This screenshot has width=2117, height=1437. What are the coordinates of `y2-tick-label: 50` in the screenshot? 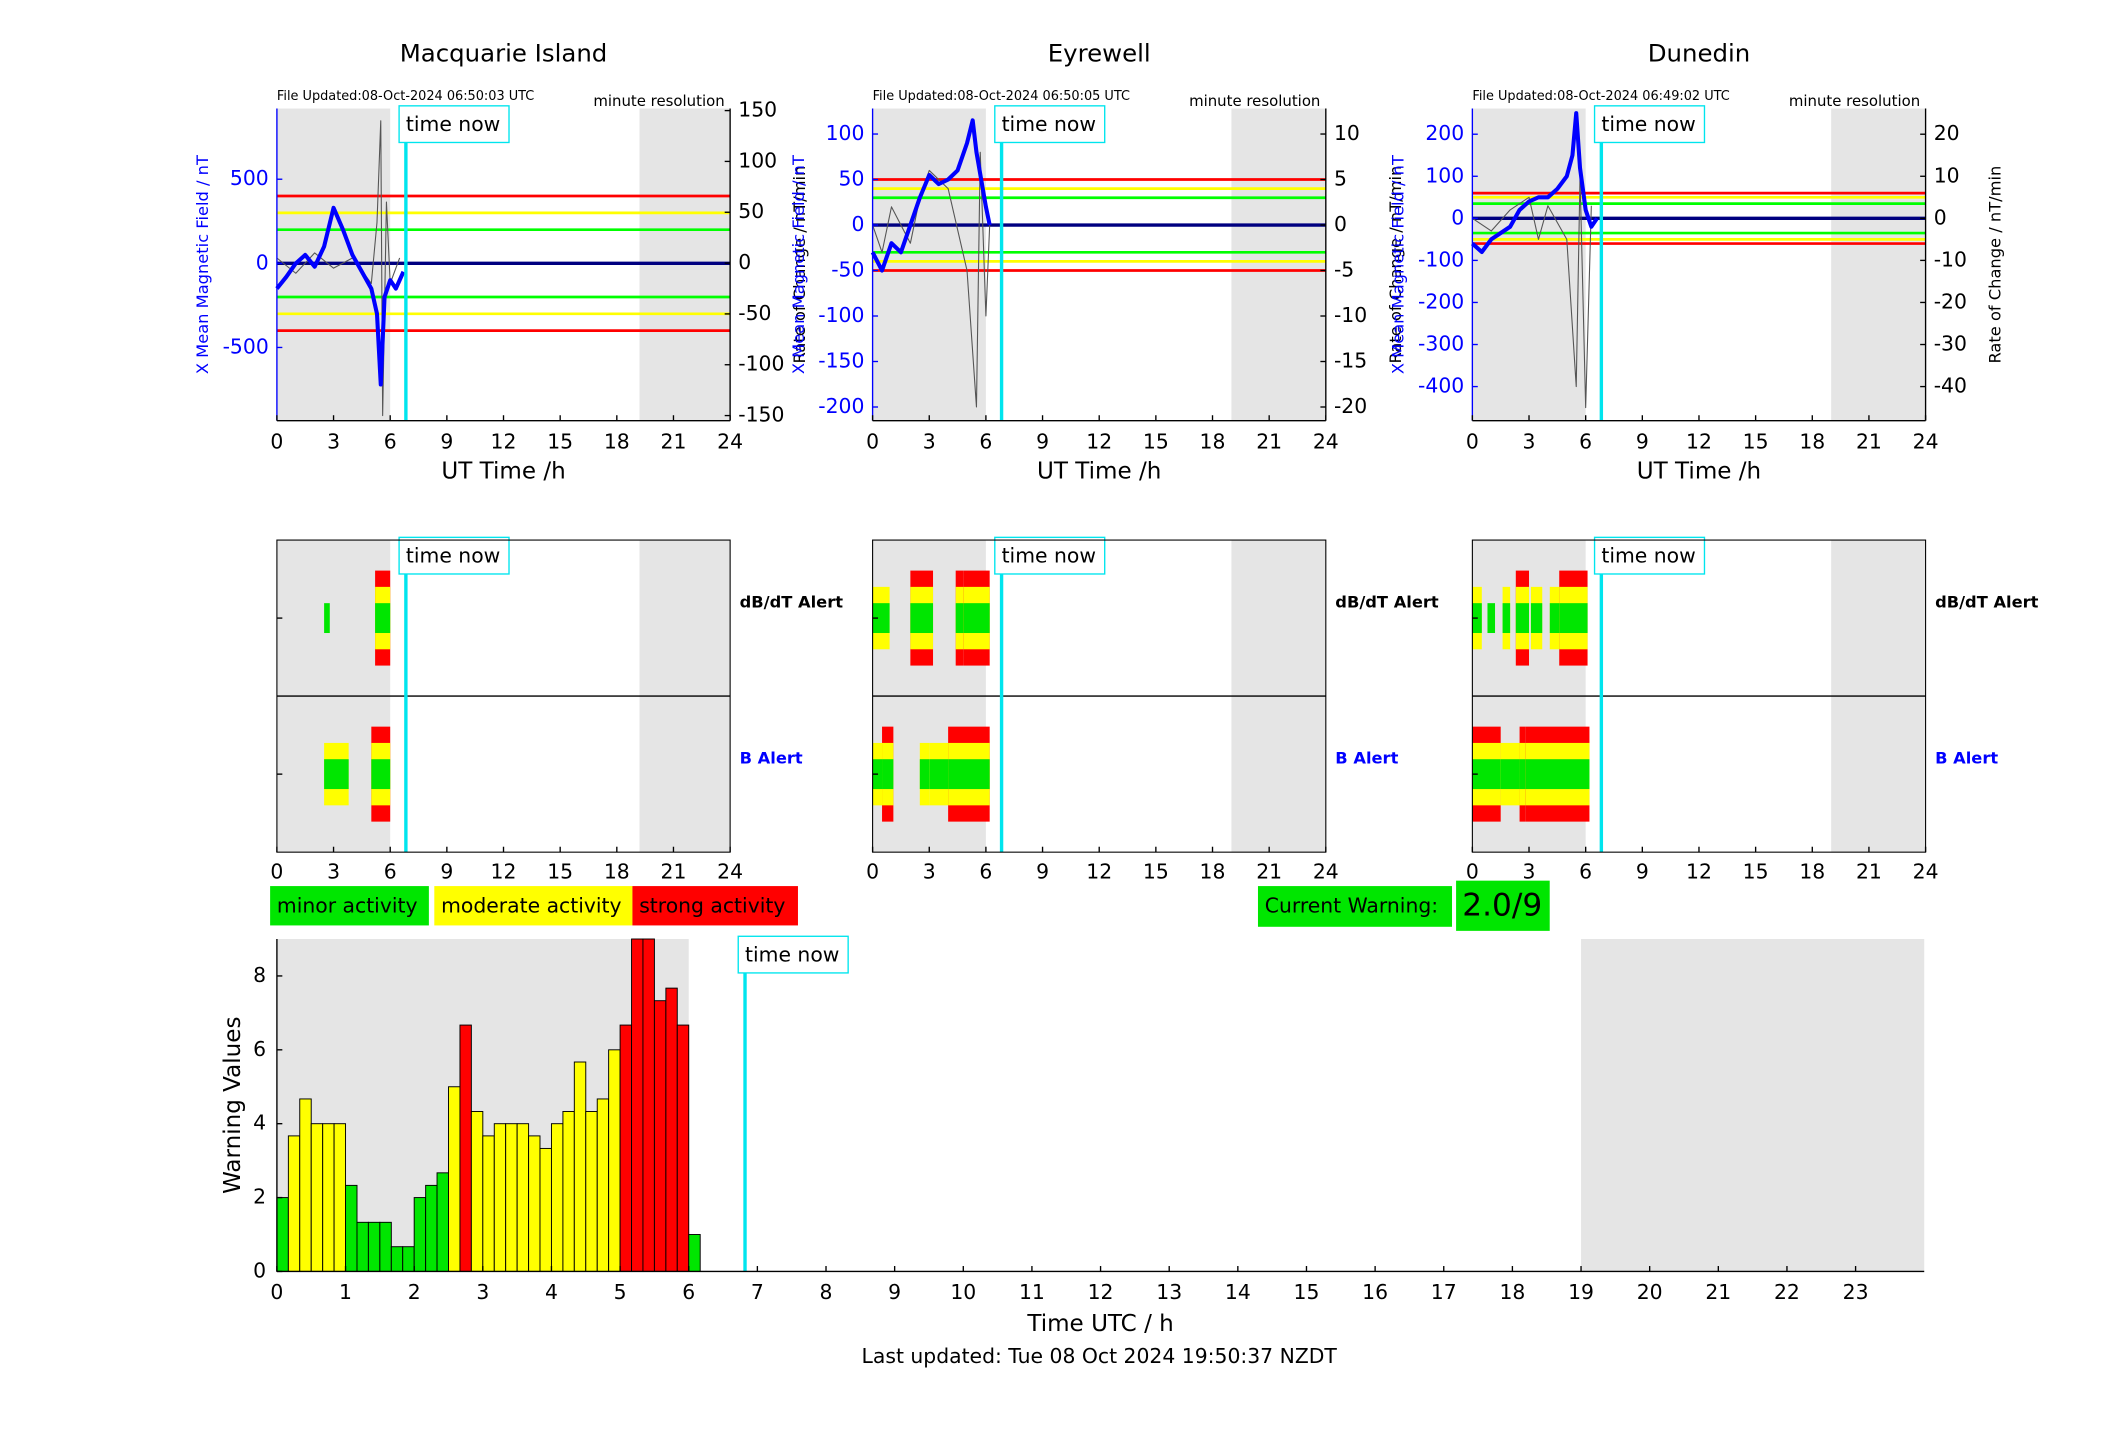 It's located at (751, 211).